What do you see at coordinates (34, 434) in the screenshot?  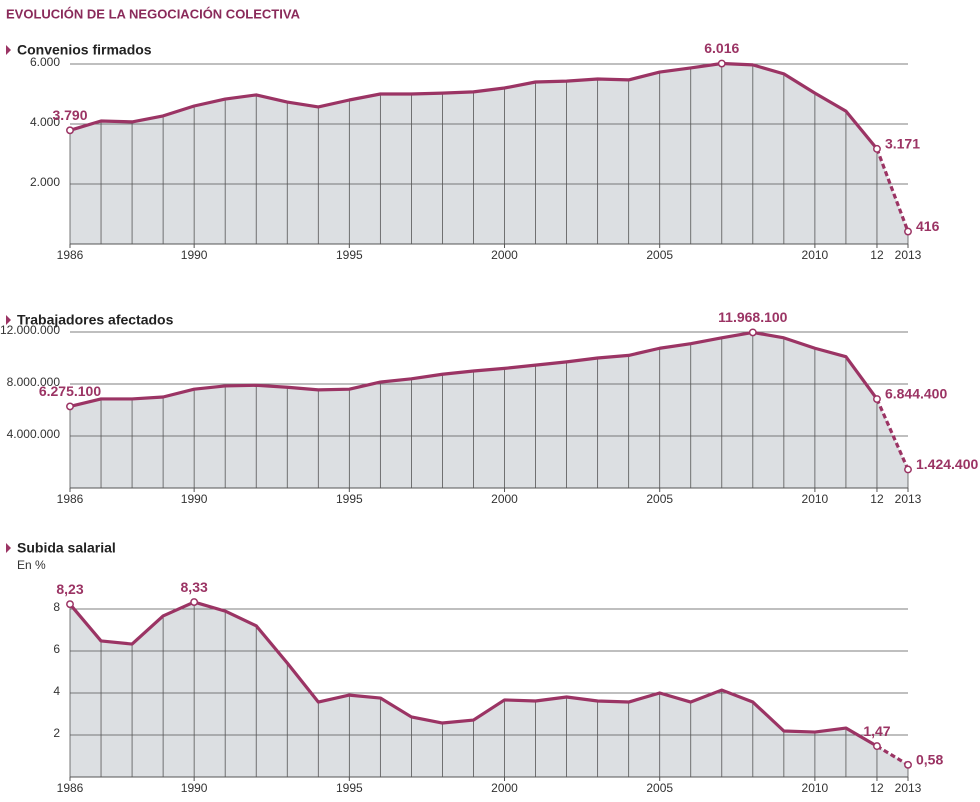 I see `y-tick-label: 4.000.000` at bounding box center [34, 434].